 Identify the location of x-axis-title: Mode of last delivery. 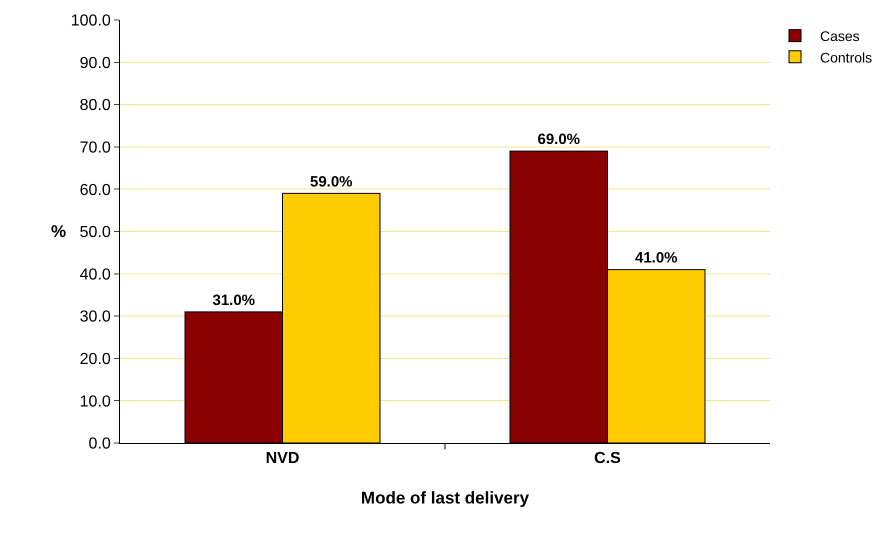
(445, 498).